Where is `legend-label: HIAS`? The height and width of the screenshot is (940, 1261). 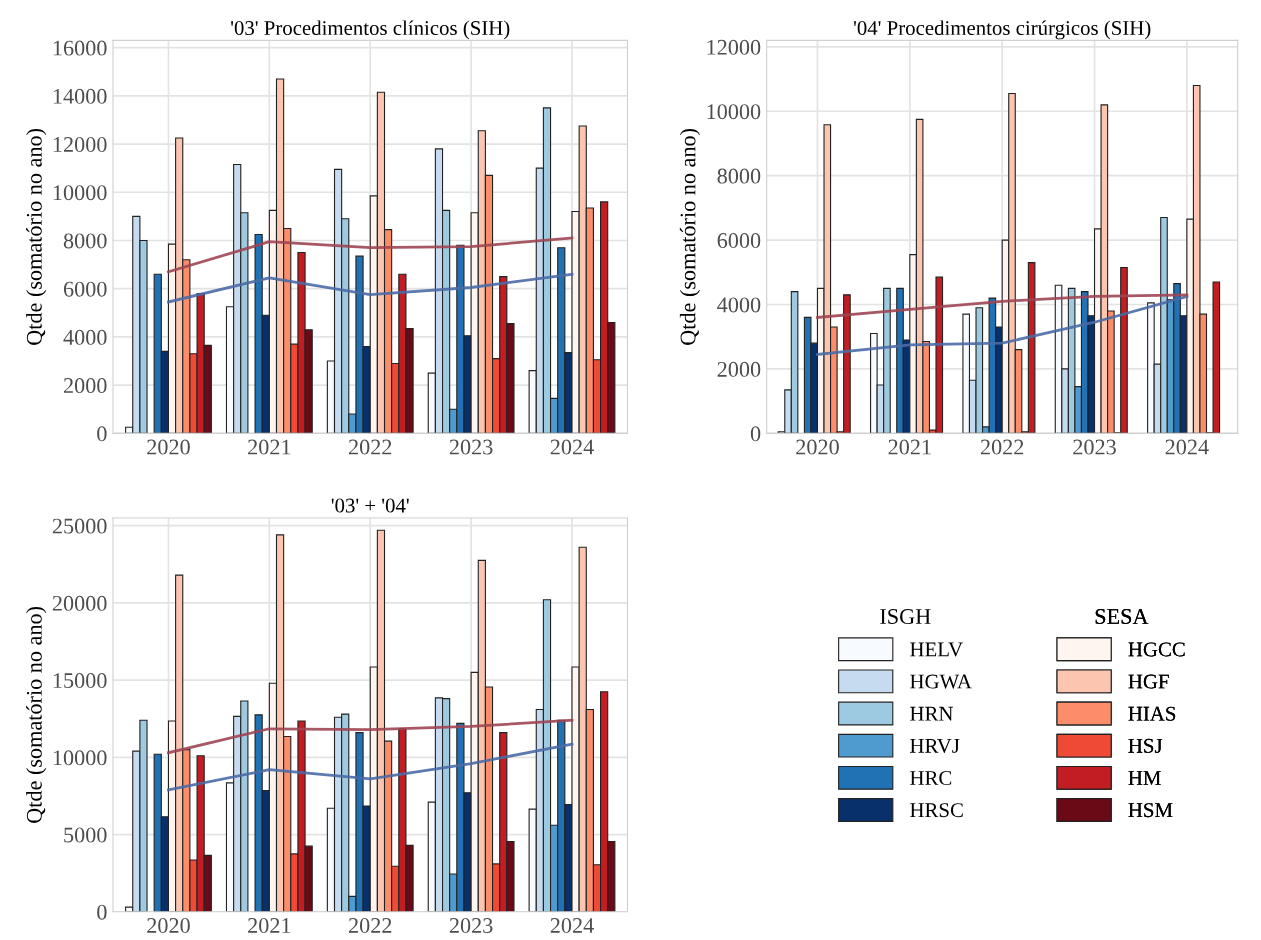 legend-label: HIAS is located at coordinates (1152, 713).